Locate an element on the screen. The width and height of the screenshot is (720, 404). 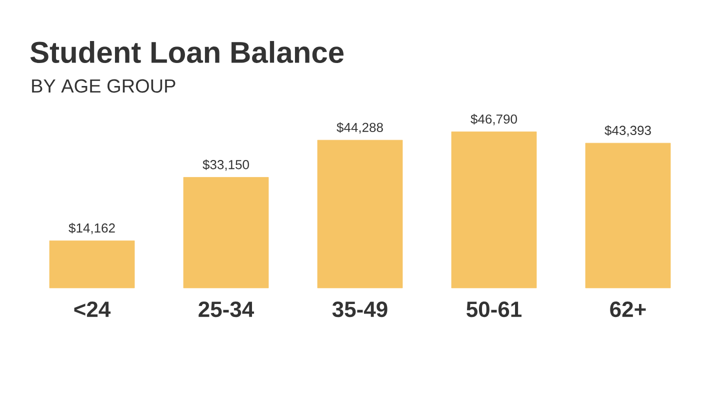
chart-subtitle: BY AGE GROUP is located at coordinates (104, 86).